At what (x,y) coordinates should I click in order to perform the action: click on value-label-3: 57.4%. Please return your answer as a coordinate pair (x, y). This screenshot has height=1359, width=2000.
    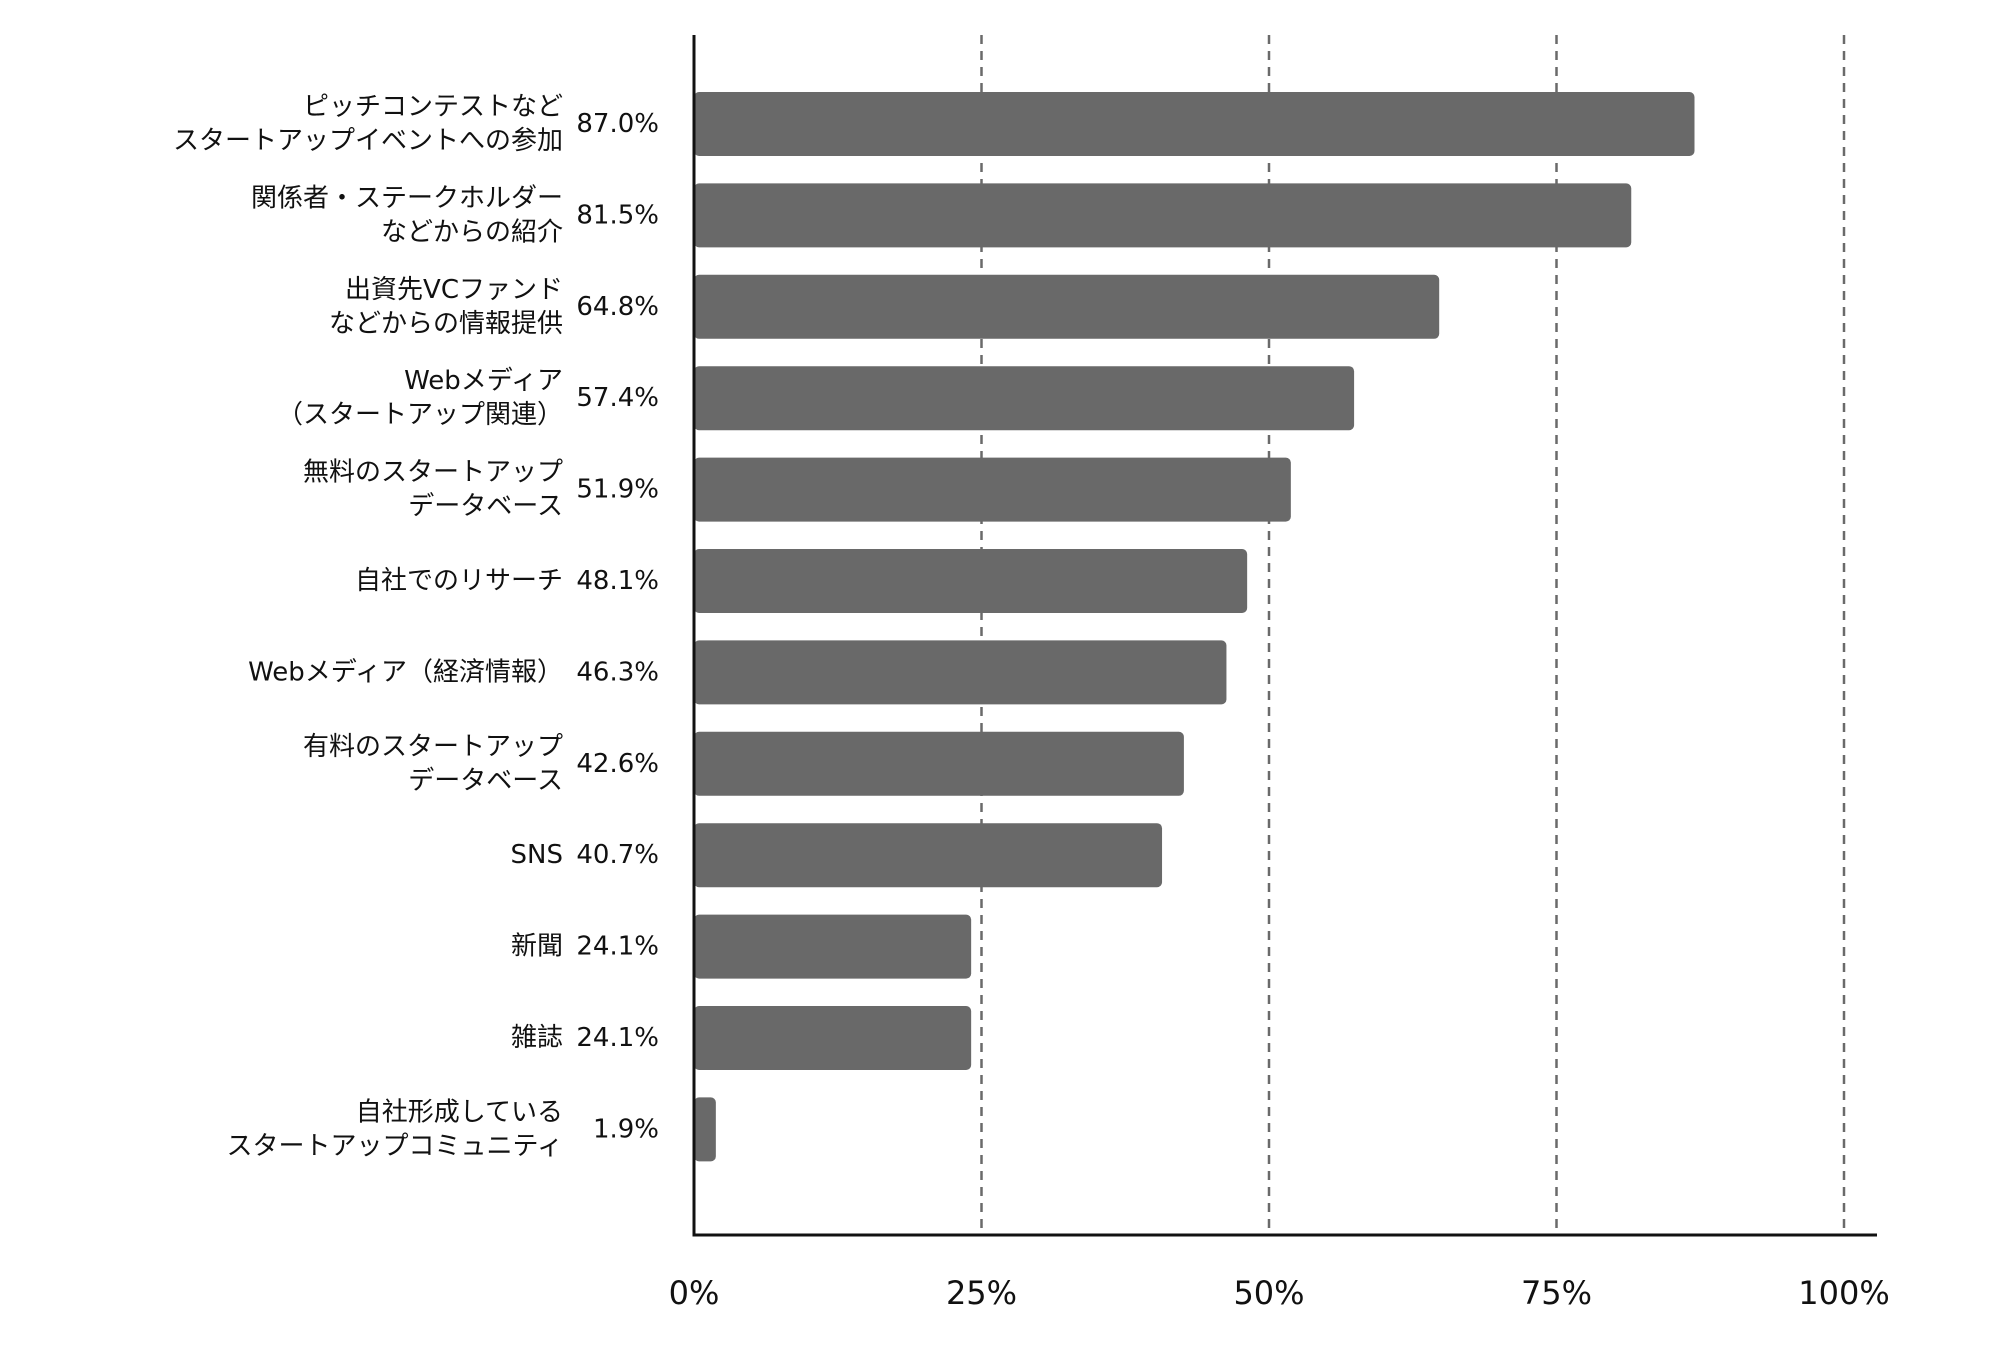
    Looking at the image, I should click on (617, 398).